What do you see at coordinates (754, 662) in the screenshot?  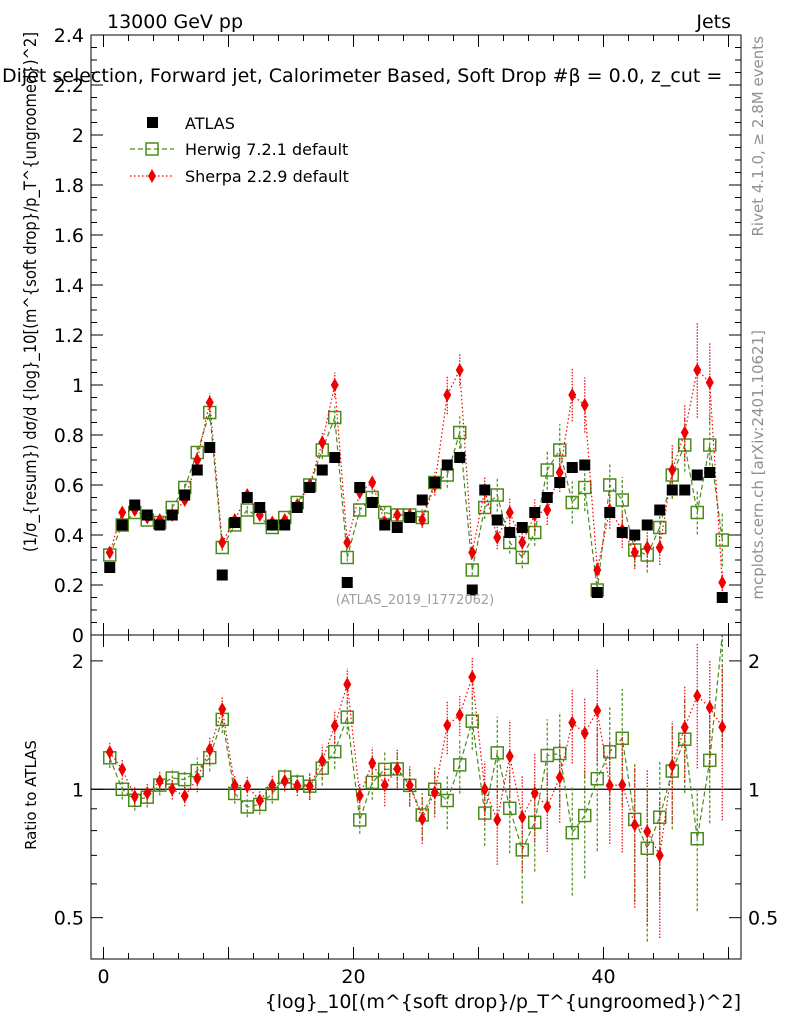 I see `ratio-y-tick-label-right: 2` at bounding box center [754, 662].